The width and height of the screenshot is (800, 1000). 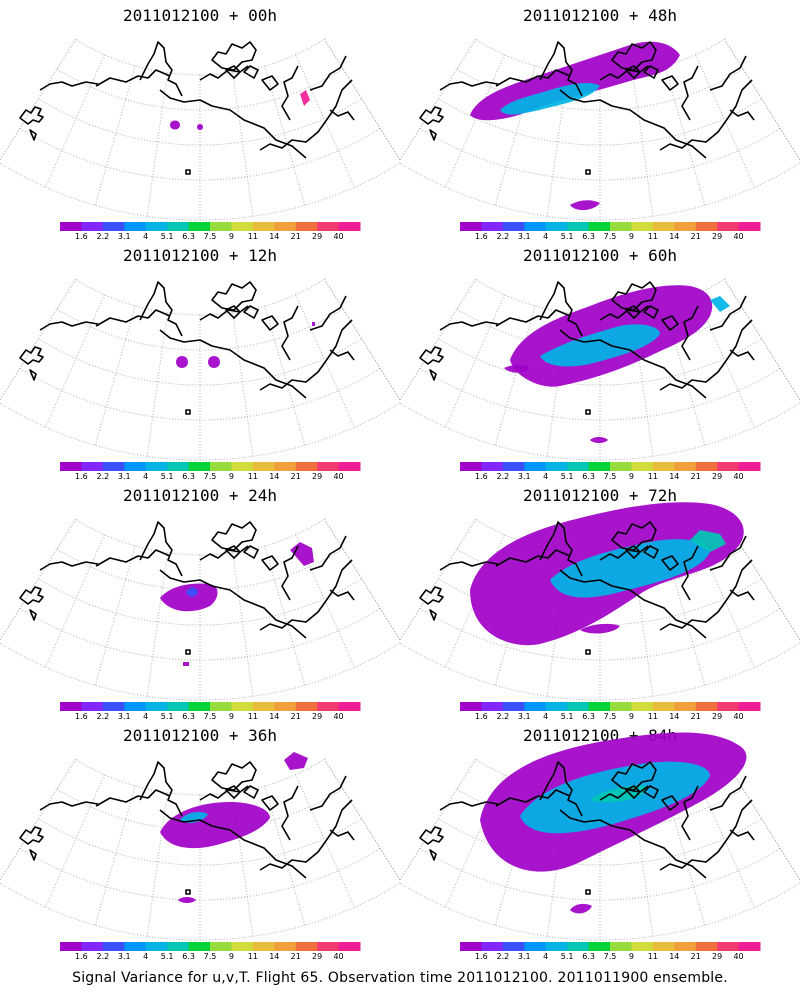 I want to click on panel-title: 2011012100 + 72h, so click(x=600, y=495).